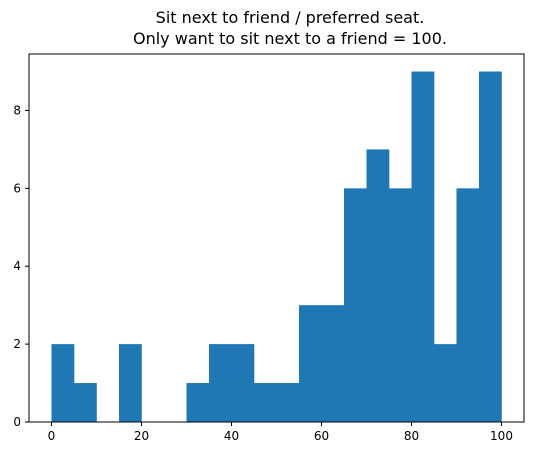 The height and width of the screenshot is (456, 538). I want to click on chart-title-line-2: Only want to sit next to a friend = 100., so click(290, 38).